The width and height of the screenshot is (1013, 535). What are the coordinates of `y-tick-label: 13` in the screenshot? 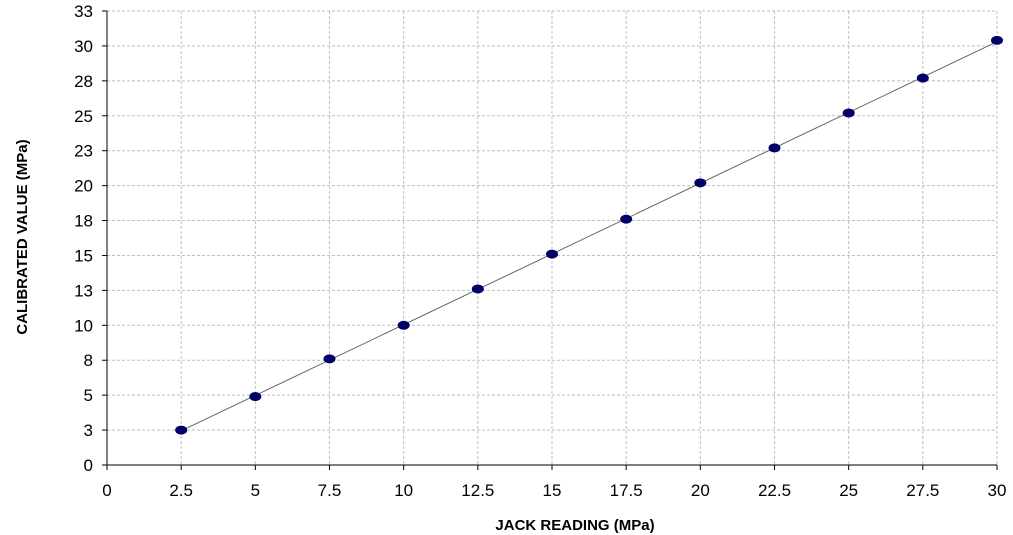 It's located at (83, 290).